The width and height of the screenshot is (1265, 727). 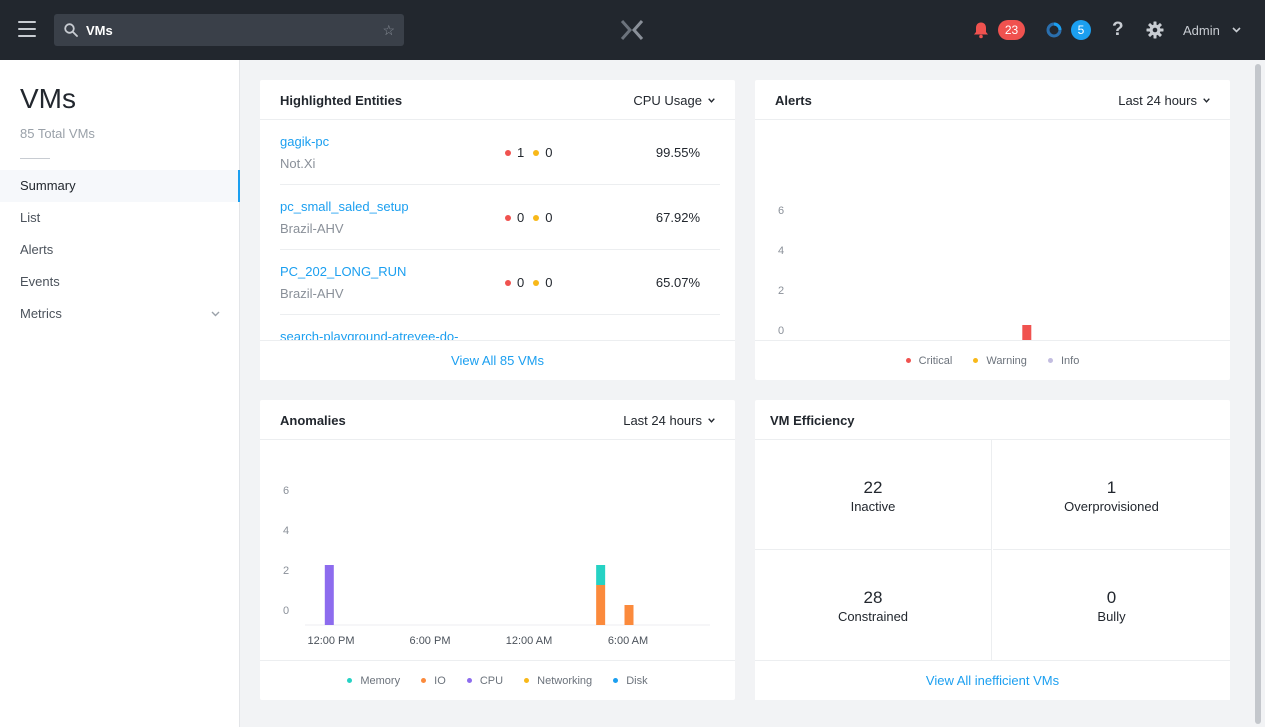 What do you see at coordinates (312, 293) in the screenshot?
I see `entity-cluster: Brazil-AHV` at bounding box center [312, 293].